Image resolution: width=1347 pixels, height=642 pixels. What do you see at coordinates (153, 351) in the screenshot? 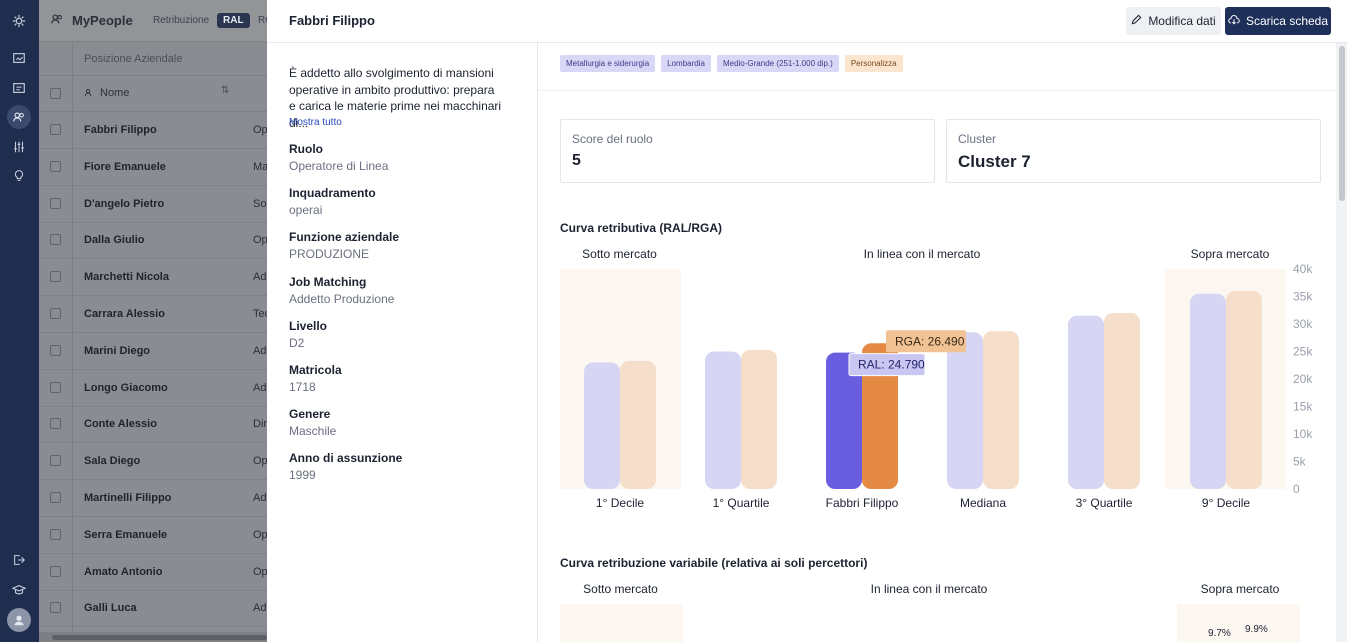
I see `table-row: Marini Diego Ad` at bounding box center [153, 351].